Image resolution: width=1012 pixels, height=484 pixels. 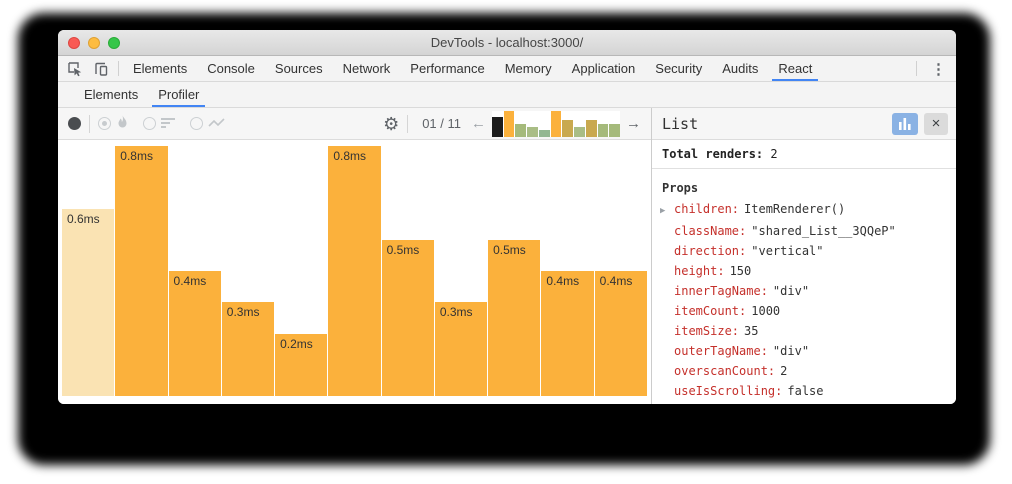 What do you see at coordinates (823, 231) in the screenshot?
I see `prop-value: "shared_List__3QQeP"` at bounding box center [823, 231].